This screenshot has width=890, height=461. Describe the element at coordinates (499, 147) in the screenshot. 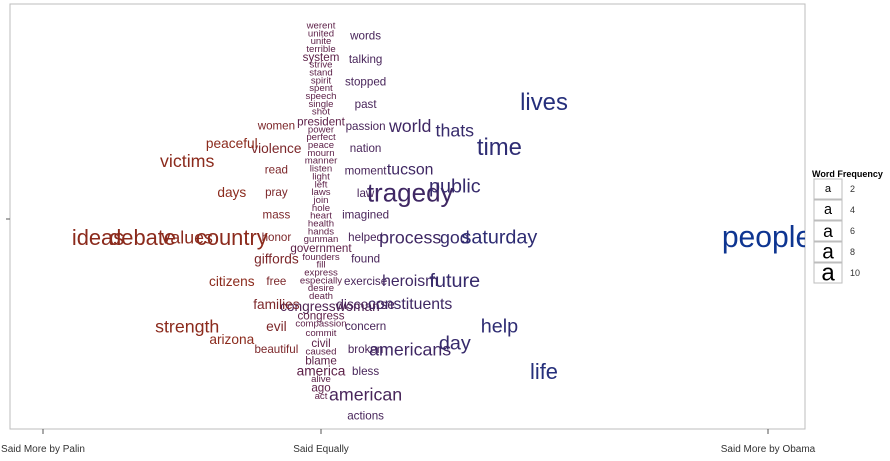

I see `word-time: time` at that location.